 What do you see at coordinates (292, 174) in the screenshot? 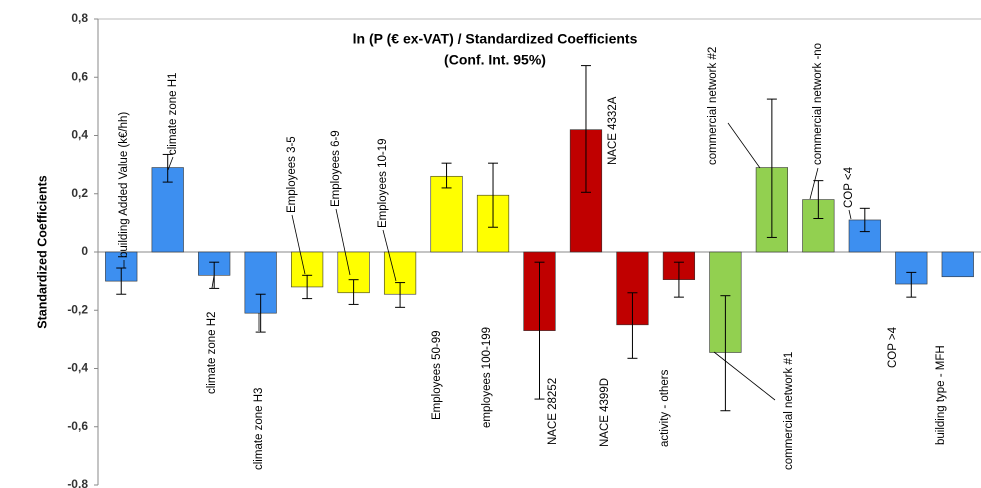
I see `category-label: Employees 3-5` at bounding box center [292, 174].